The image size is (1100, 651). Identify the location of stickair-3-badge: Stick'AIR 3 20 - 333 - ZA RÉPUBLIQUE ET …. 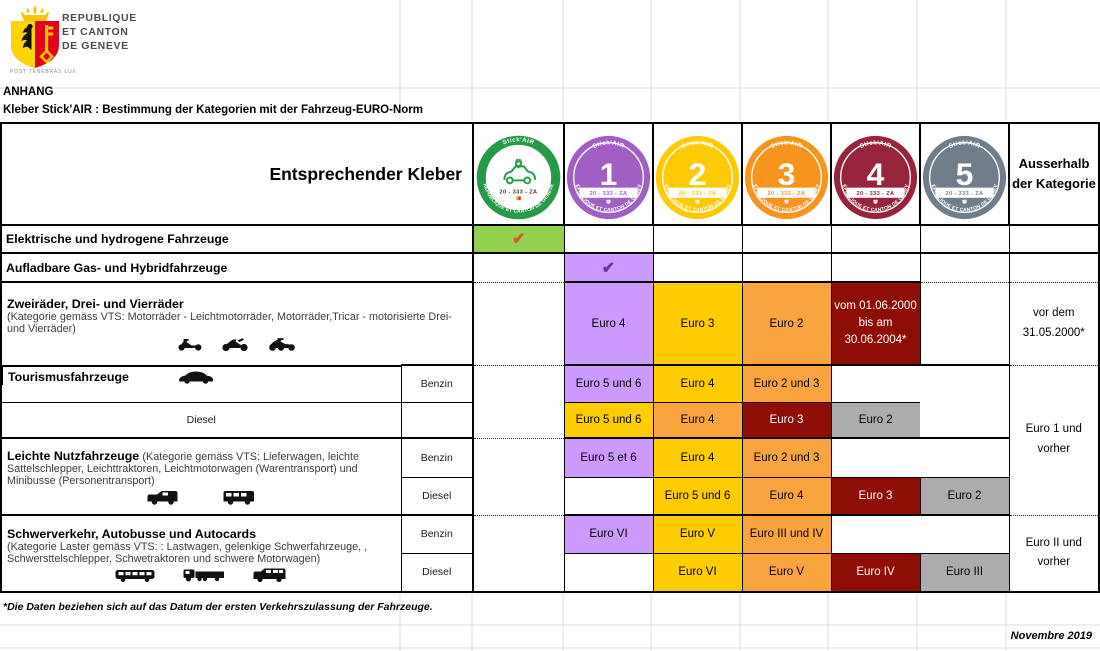
(786, 176).